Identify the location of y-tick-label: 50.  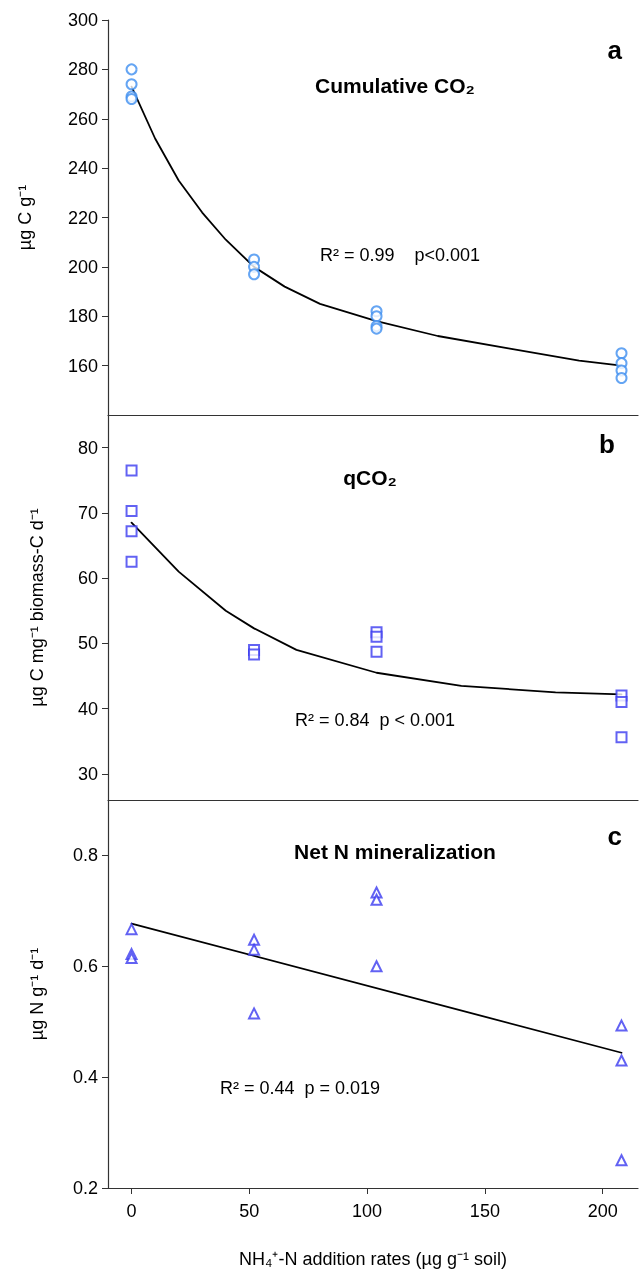
(87, 643).